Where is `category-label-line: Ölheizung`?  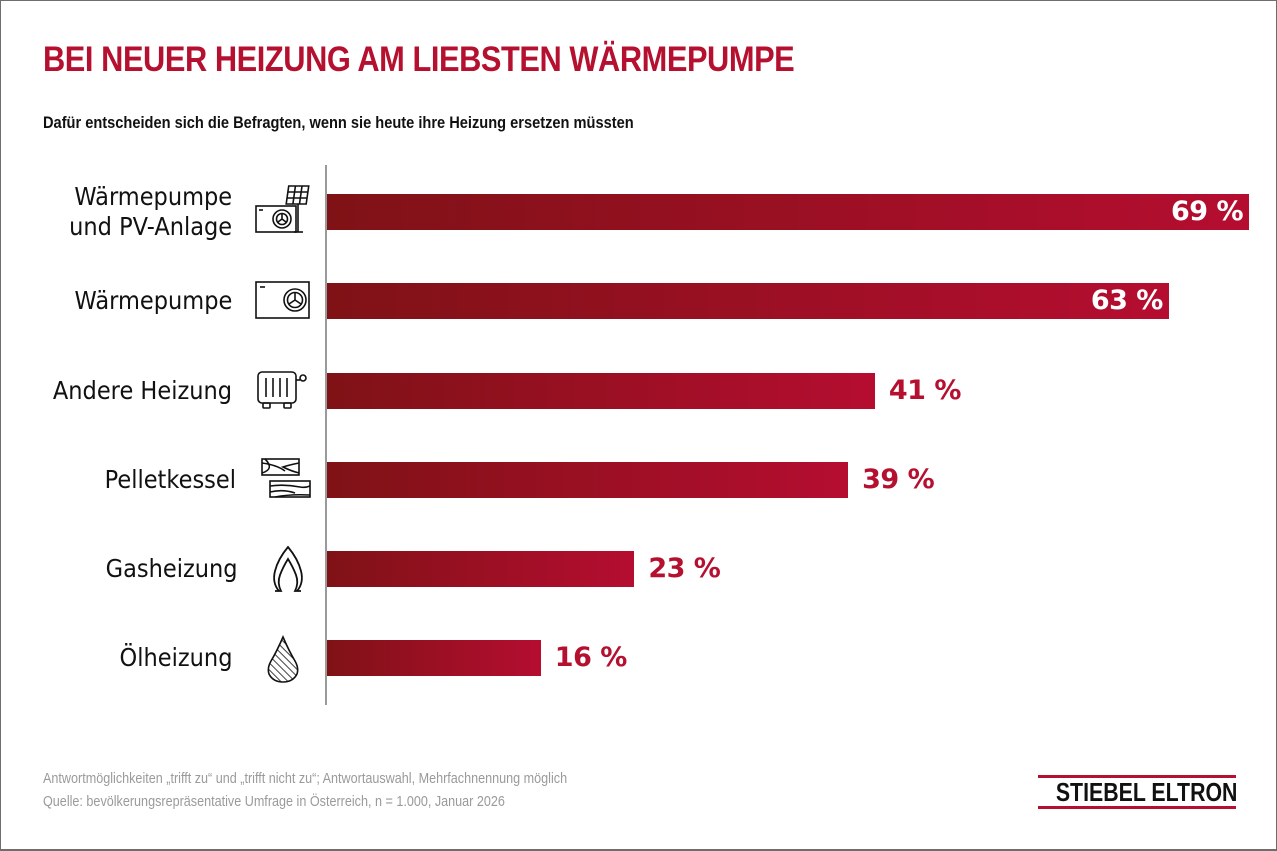 category-label-line: Ölheizung is located at coordinates (175, 657).